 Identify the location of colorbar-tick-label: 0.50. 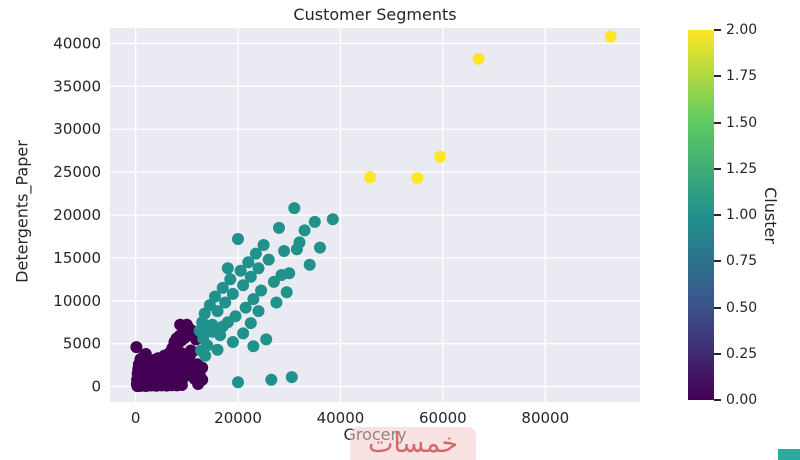
(742, 307).